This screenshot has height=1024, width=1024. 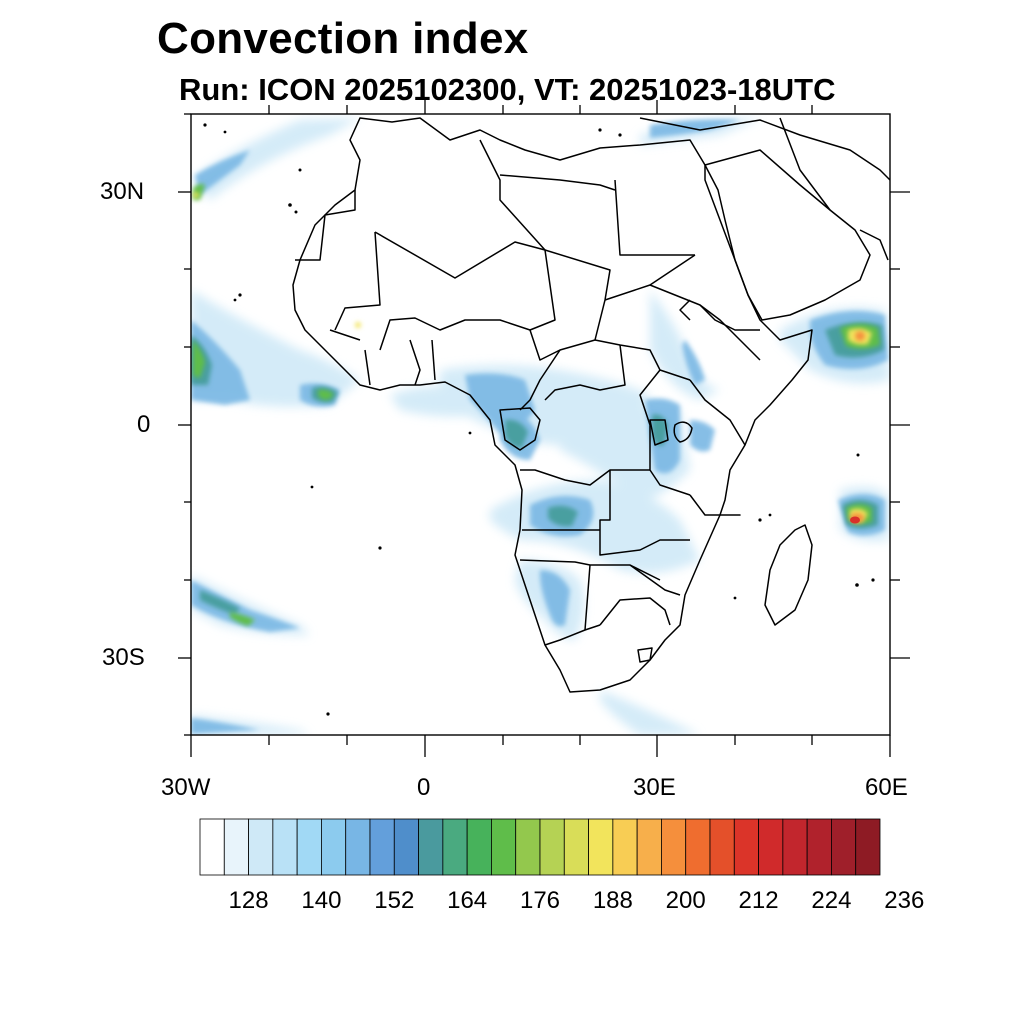 I want to click on convection-red, so click(x=855, y=520).